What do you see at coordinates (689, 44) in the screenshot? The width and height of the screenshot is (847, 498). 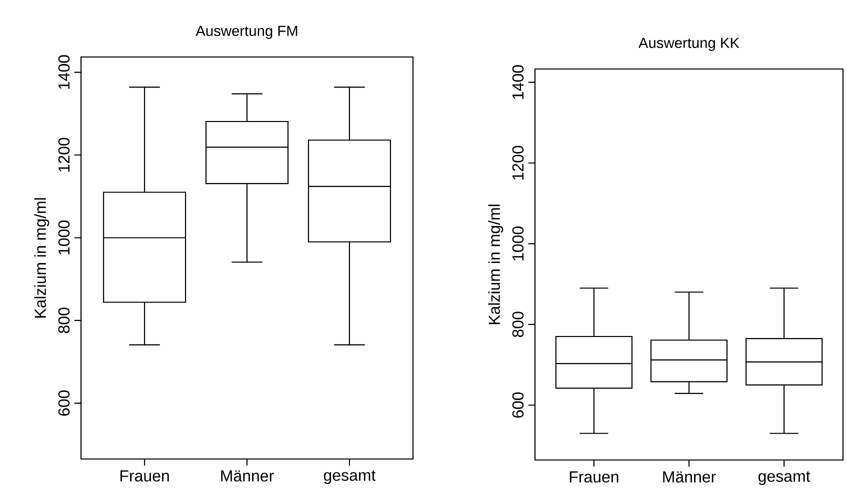 I see `chart-title: Auswertung KK` at bounding box center [689, 44].